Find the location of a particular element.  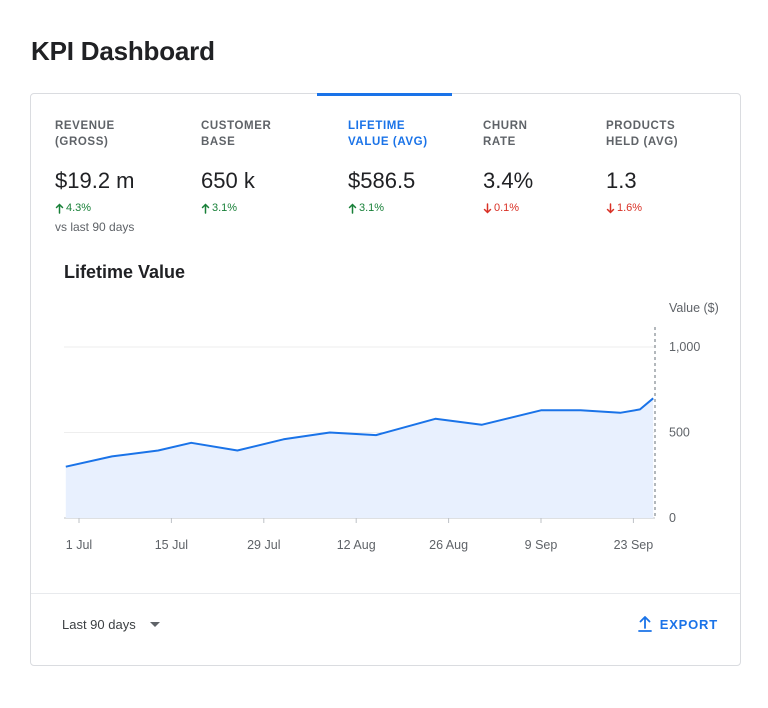

kpi-delta-value: 4.3% is located at coordinates (79, 208).